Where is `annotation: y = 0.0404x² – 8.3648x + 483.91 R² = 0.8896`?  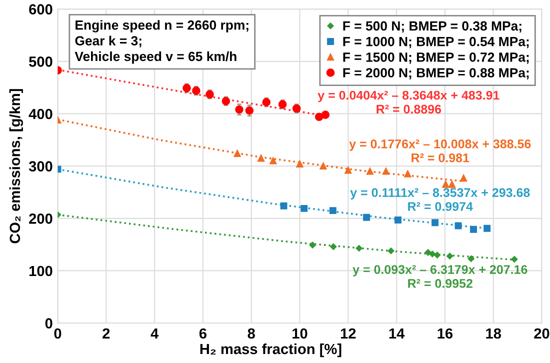
annotation: y = 0.0404x² – 8.3648x + 483.91 R² = 0.8896 is located at coordinates (409, 102).